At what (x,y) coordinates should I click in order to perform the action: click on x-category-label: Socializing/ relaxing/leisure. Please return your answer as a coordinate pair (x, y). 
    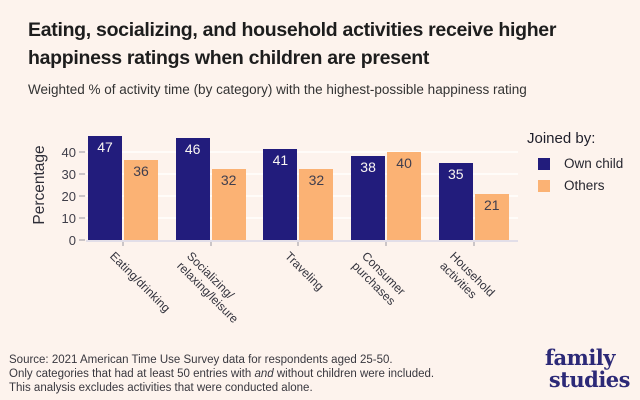
    Looking at the image, I should click on (207, 287).